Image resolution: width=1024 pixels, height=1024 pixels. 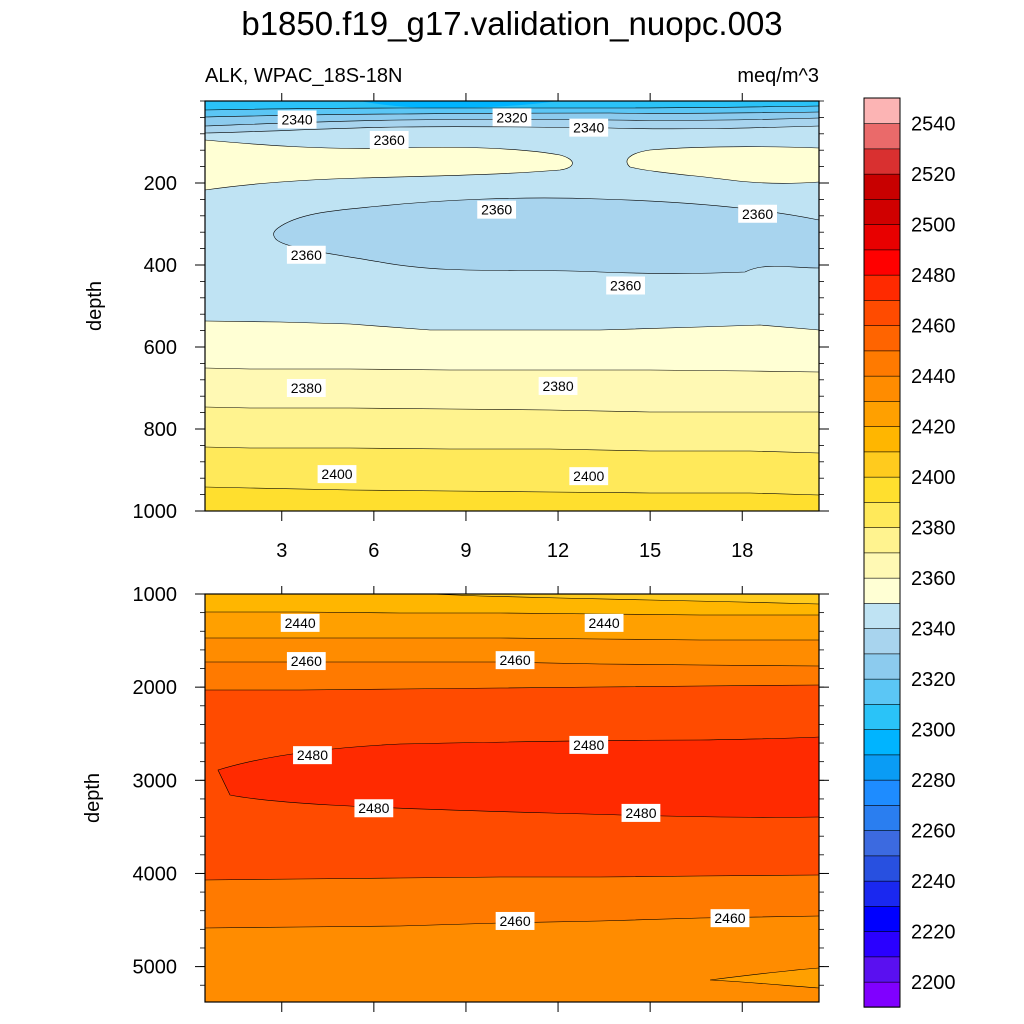 I want to click on colorbar-label: 2440, so click(x=933, y=377).